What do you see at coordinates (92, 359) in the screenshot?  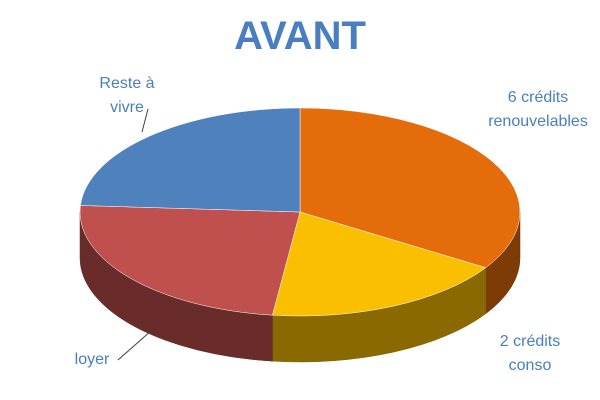 I see `slice-label: loyer` at bounding box center [92, 359].